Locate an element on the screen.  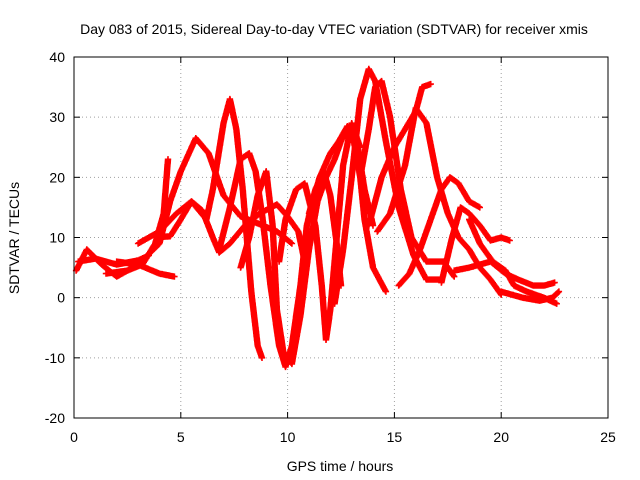
y-tick-label: 20 is located at coordinates (57, 177).